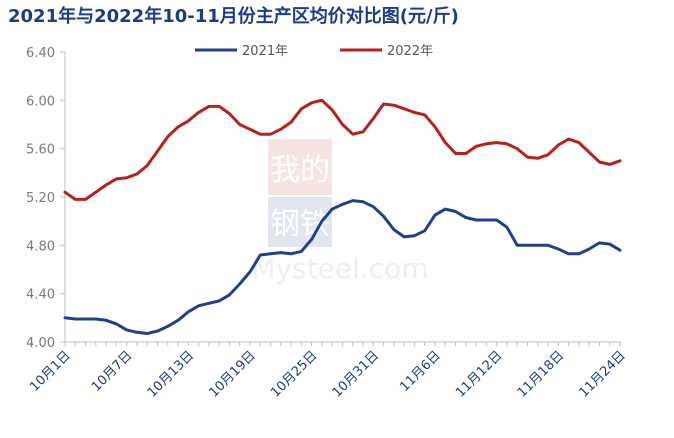 The height and width of the screenshot is (438, 674). I want to click on x-tick-label: 10月7日, so click(112, 371).